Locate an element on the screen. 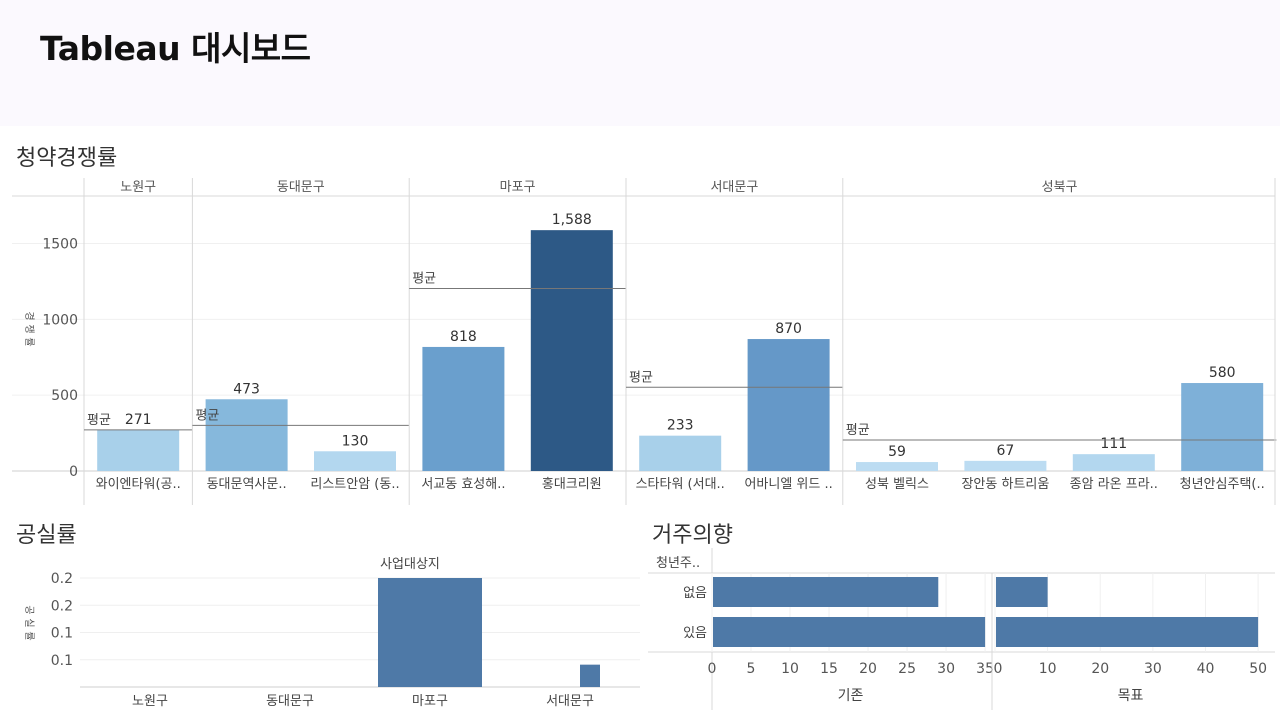  panel-label: 기존 is located at coordinates (851, 696).